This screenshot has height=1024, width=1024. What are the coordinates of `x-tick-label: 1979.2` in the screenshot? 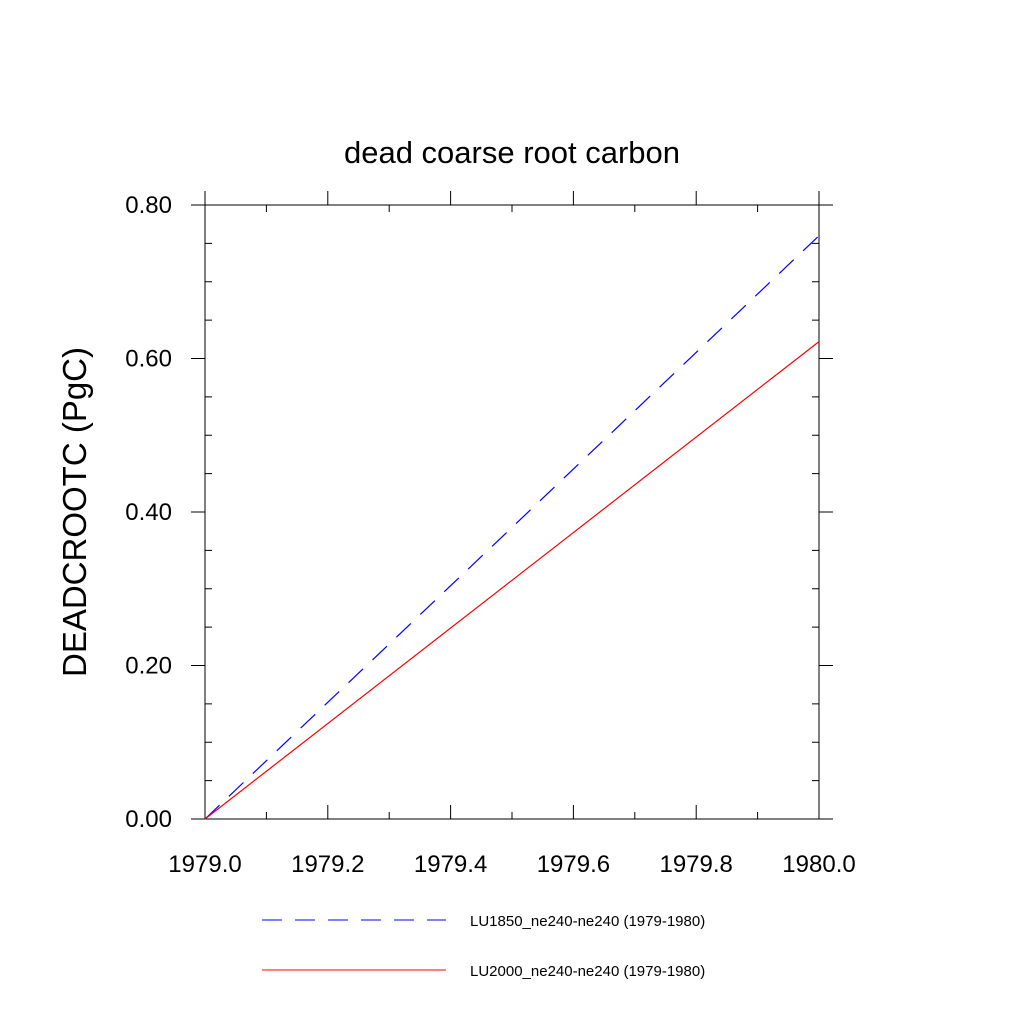 It's located at (327, 864).